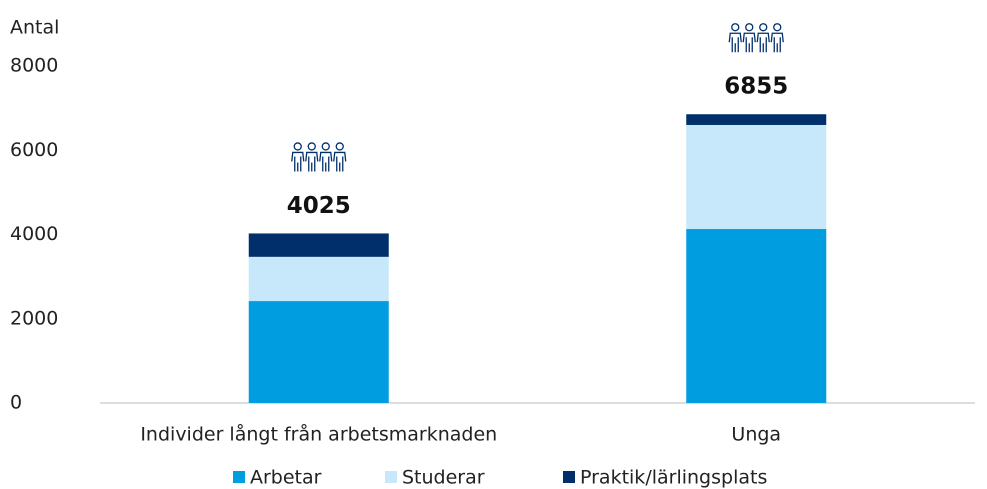  I want to click on y-tick-label: 6000, so click(34, 150).